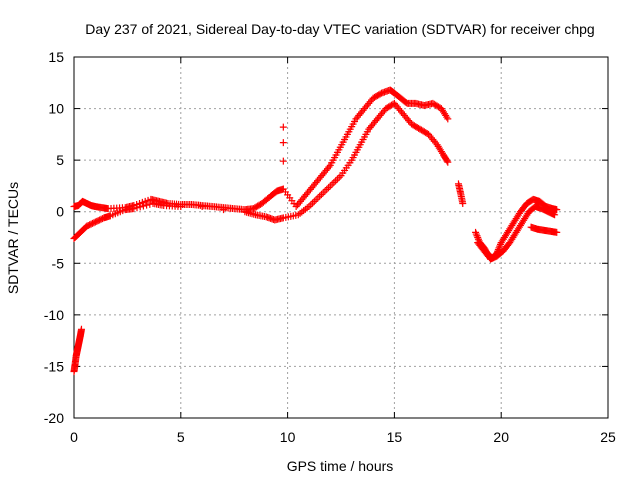 The height and width of the screenshot is (480, 640). I want to click on x-axis-label: GPS time / hours, so click(340, 466).